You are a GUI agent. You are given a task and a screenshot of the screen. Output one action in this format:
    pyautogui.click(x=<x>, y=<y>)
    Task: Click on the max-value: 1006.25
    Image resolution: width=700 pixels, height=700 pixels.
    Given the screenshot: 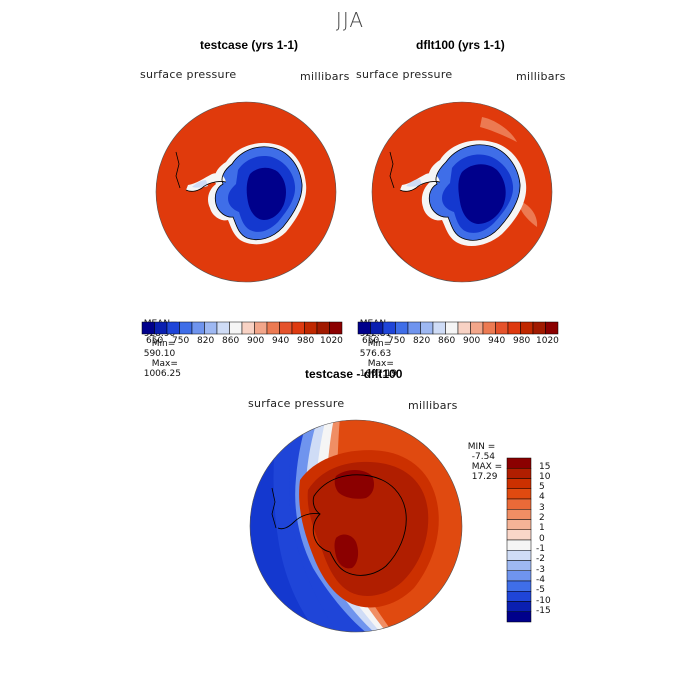 What is the action you would take?
    pyautogui.click(x=162, y=374)
    